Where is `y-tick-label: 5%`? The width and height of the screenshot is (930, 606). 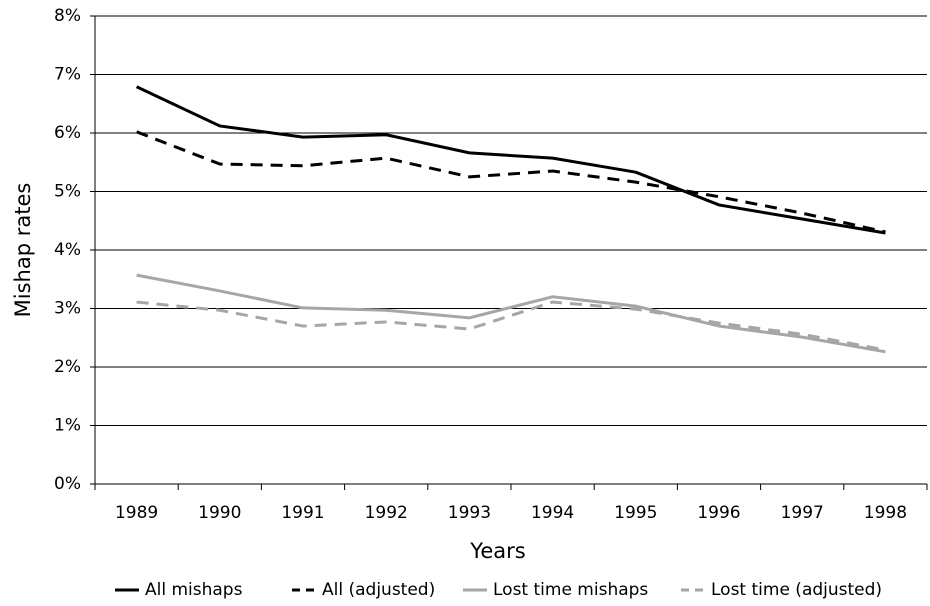
y-tick-label: 5% is located at coordinates (67, 192).